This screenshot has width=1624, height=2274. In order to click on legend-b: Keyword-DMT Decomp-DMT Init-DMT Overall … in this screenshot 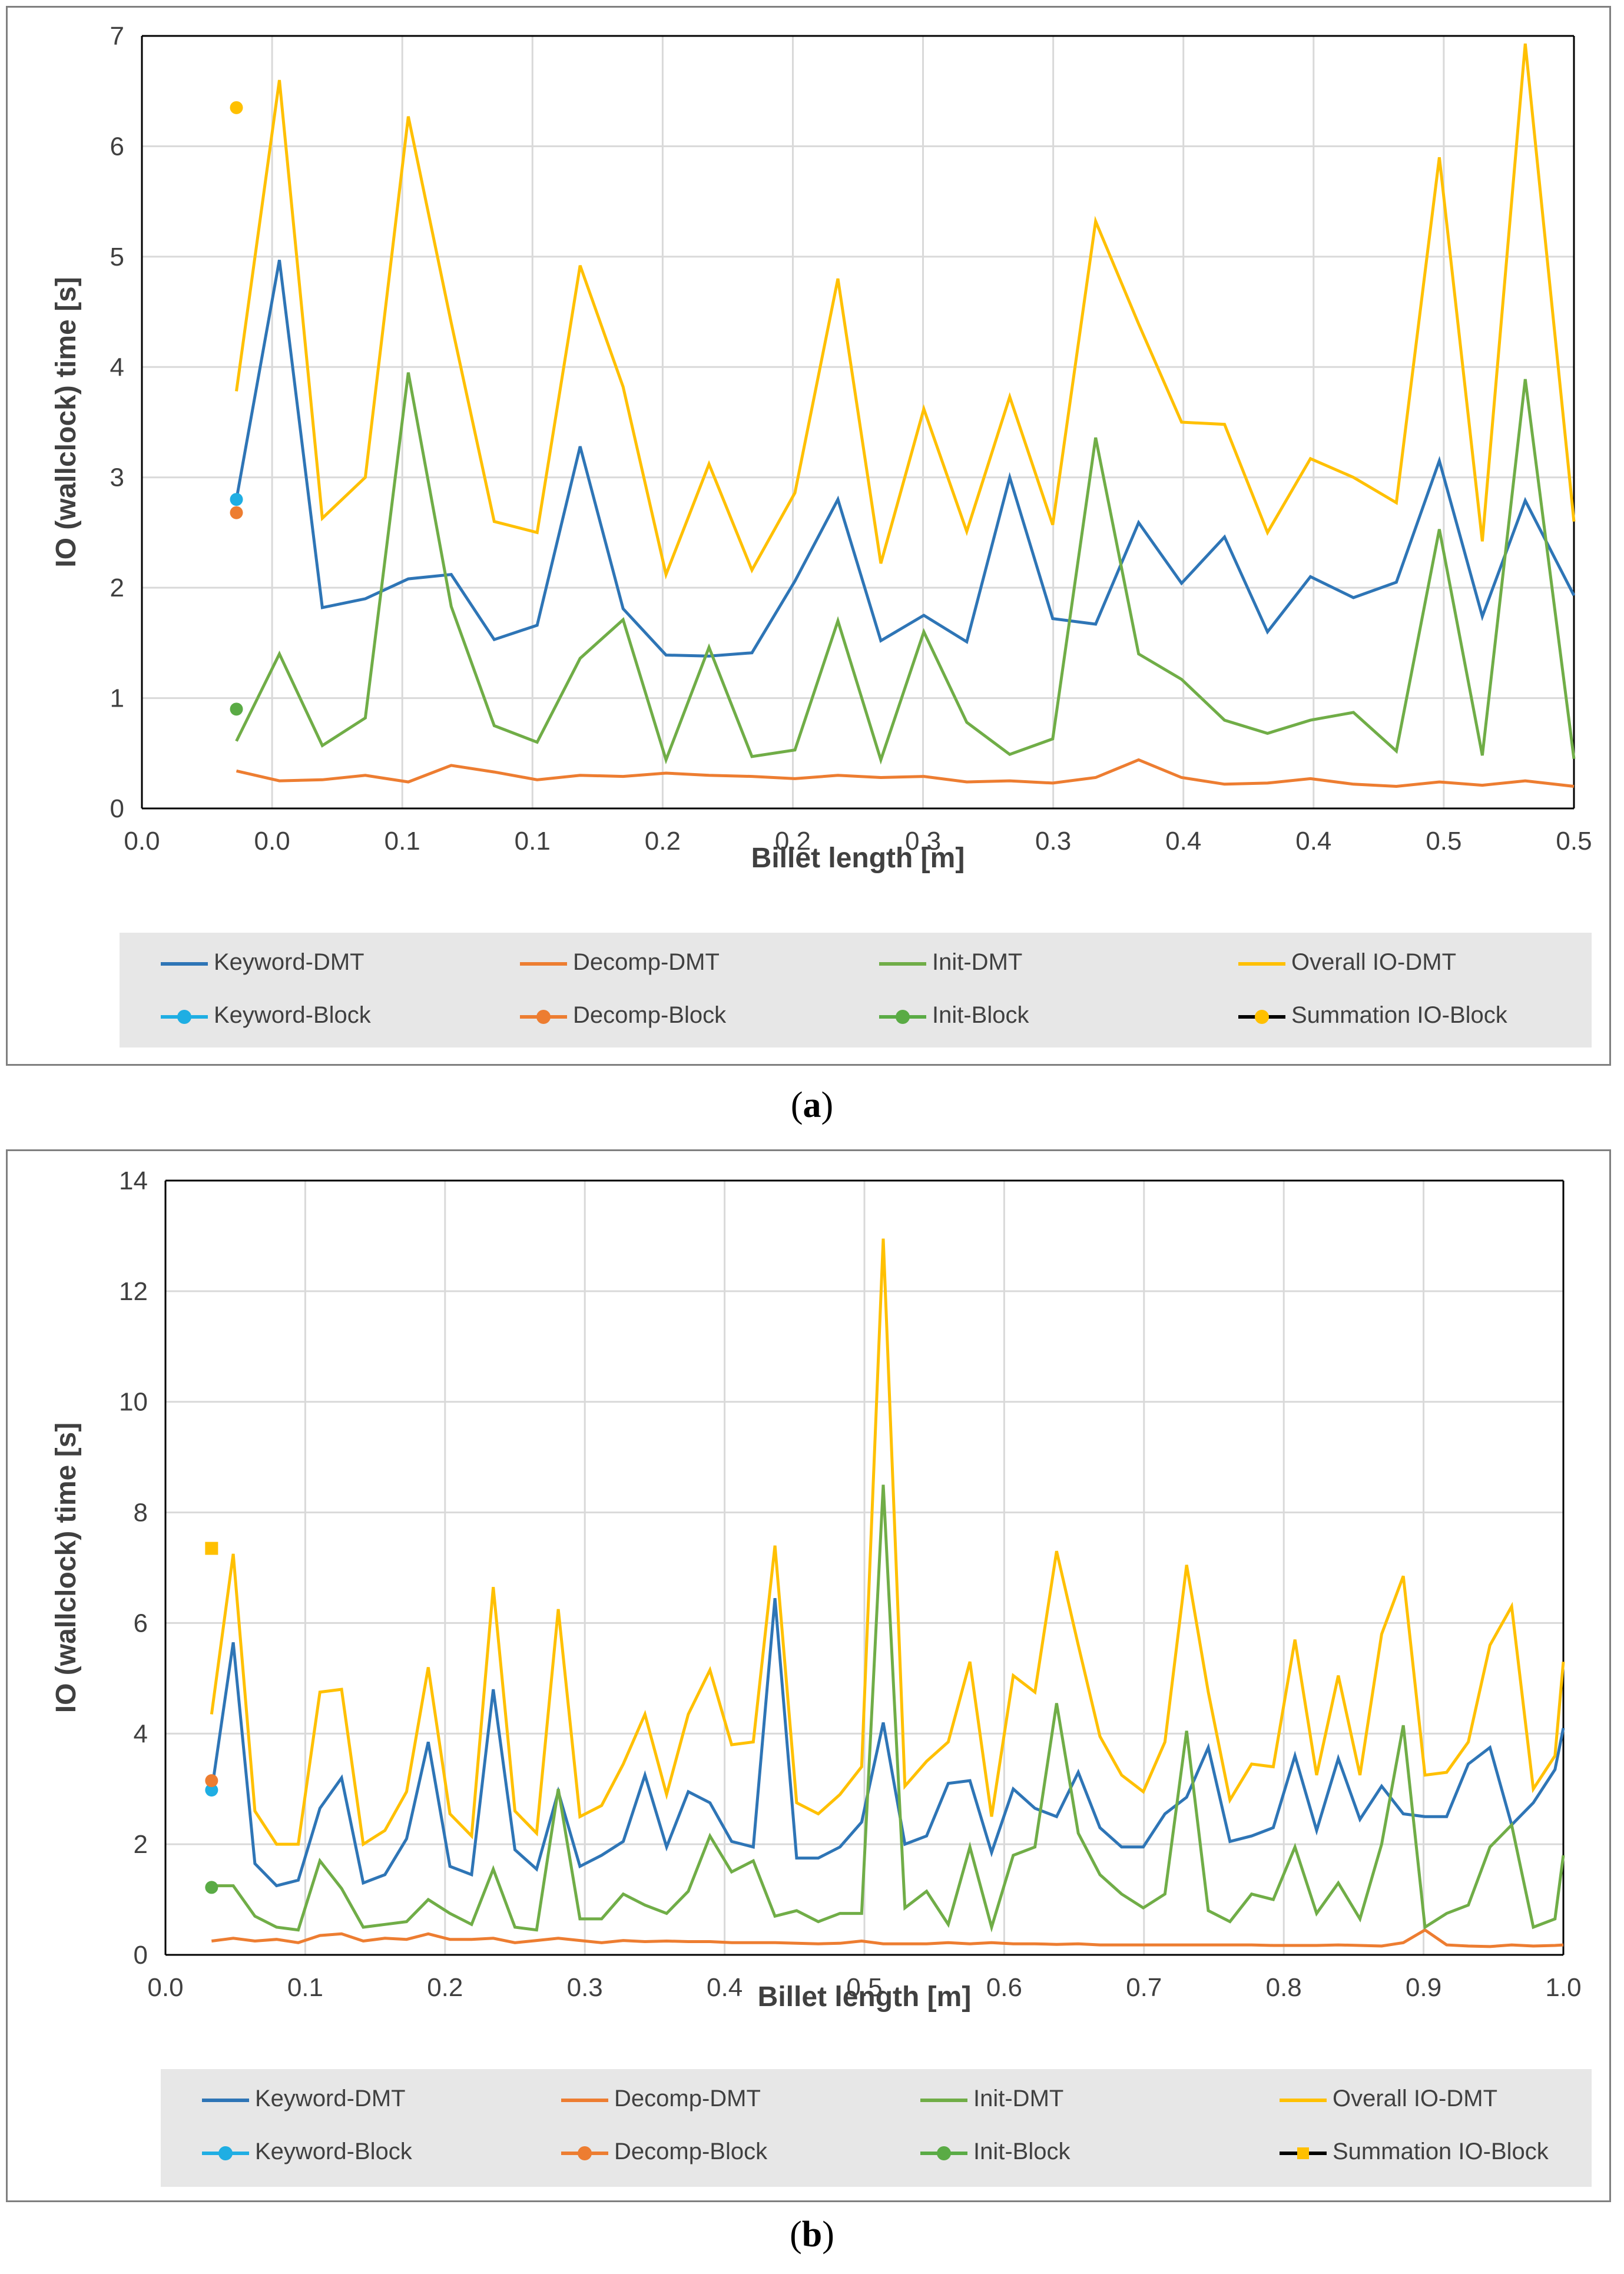, I will do `click(876, 2128)`.